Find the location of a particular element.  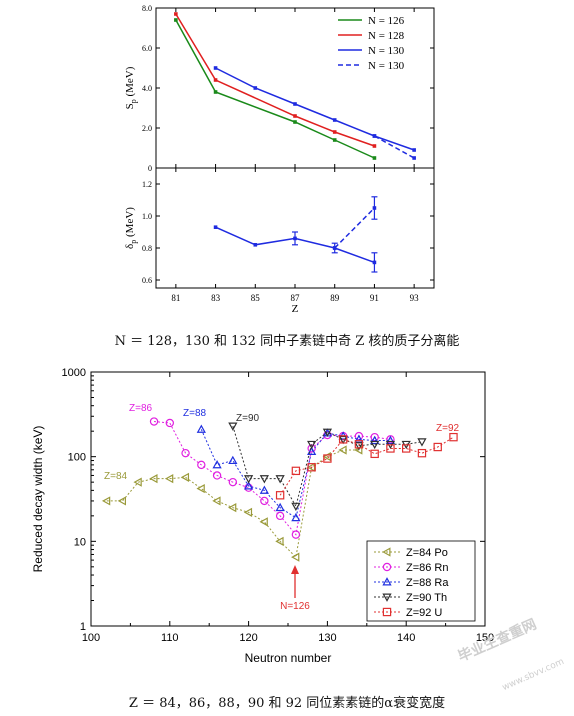

p2-series-layer is located at coordinates (295, 234).